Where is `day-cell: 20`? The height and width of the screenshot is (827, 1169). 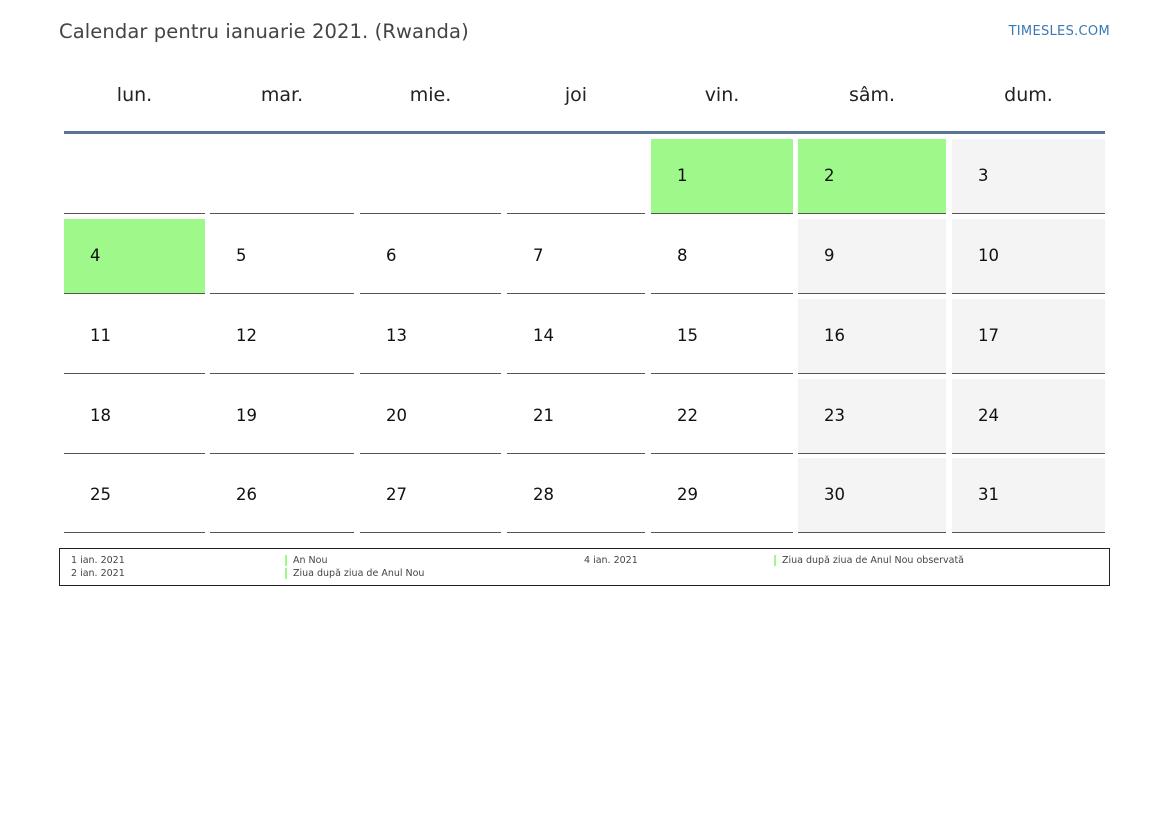 day-cell: 20 is located at coordinates (430, 416).